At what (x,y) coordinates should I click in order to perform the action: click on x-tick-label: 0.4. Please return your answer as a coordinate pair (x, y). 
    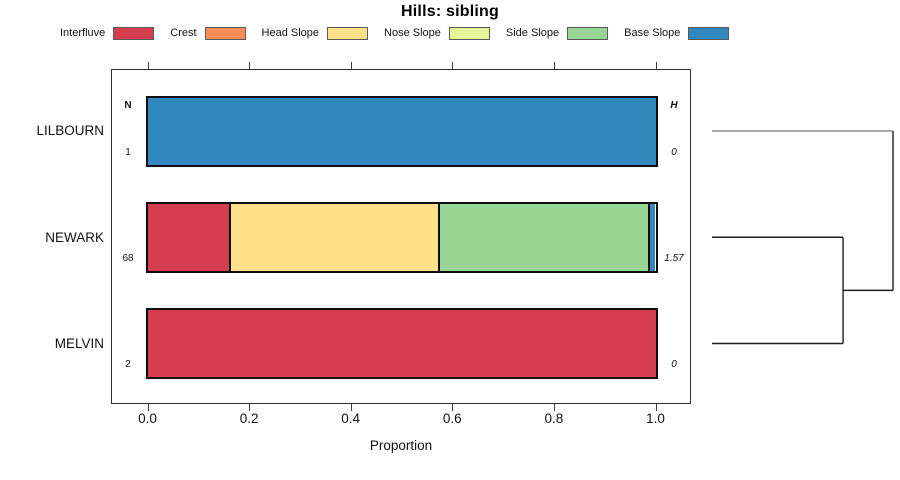
    Looking at the image, I should click on (351, 418).